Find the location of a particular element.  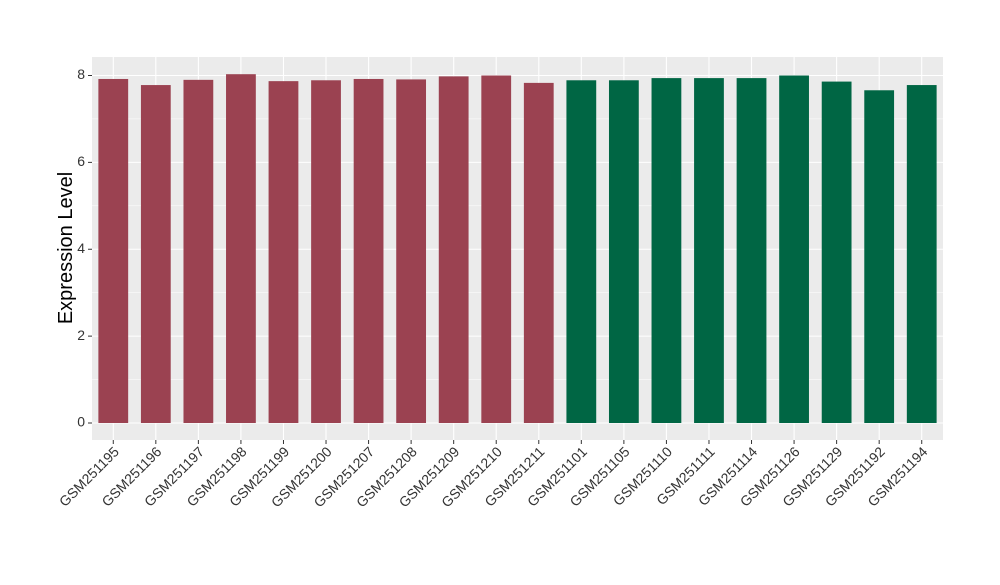

y-tick-label: 8 is located at coordinates (81, 74).